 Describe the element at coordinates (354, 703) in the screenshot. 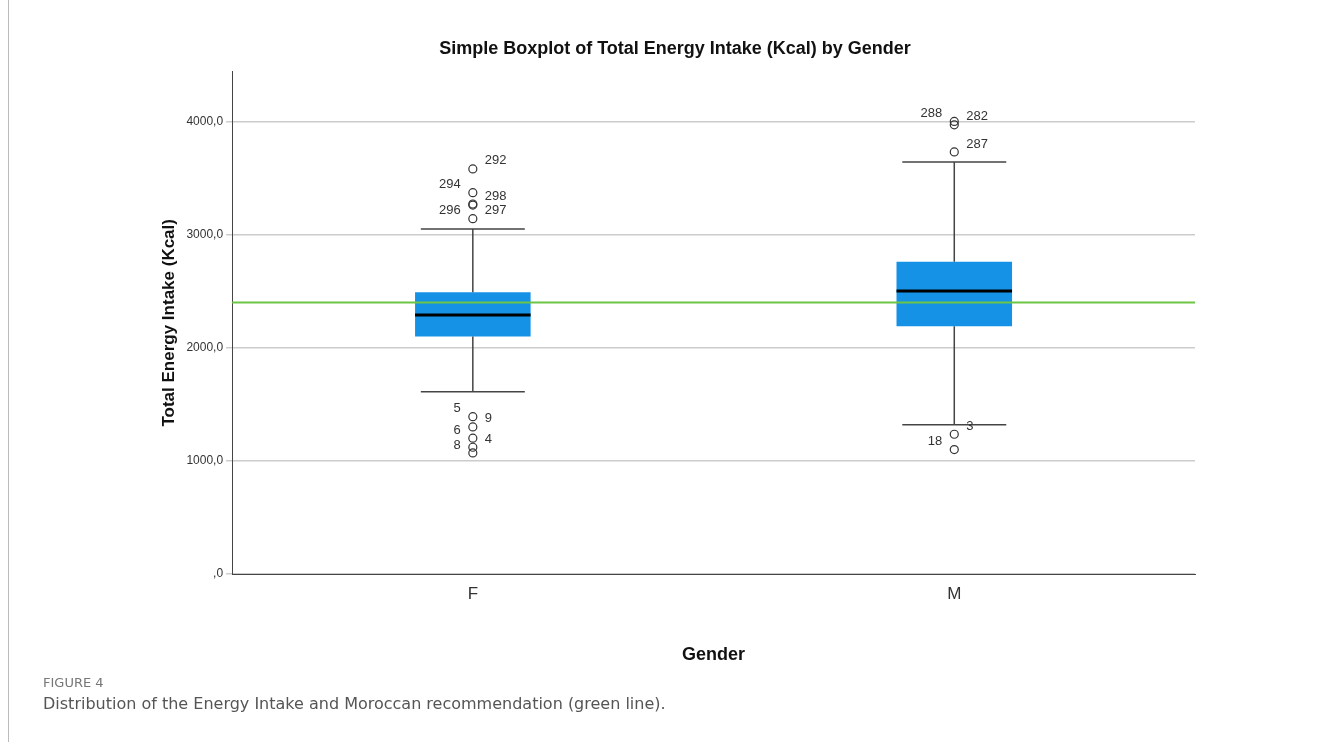

I see `text: Distribution of the Energy Intake and Moroccan recommendation (green line).` at that location.